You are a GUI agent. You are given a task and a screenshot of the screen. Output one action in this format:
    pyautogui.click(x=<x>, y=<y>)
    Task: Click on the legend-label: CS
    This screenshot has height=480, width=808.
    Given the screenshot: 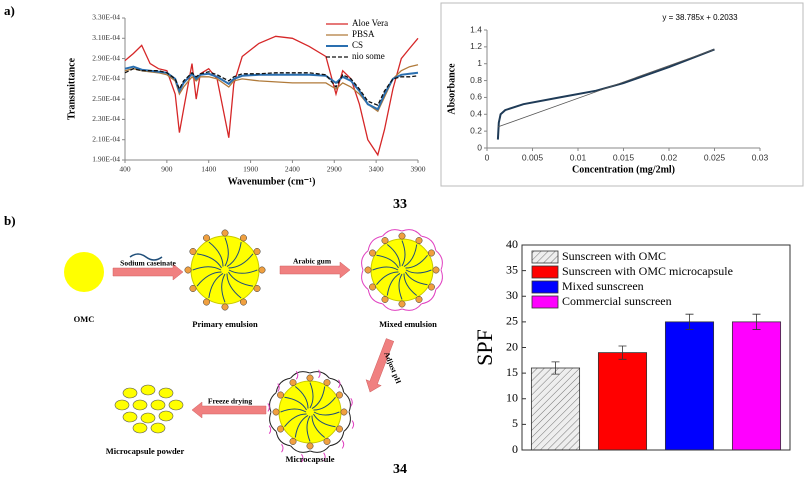 What is the action you would take?
    pyautogui.click(x=357, y=45)
    